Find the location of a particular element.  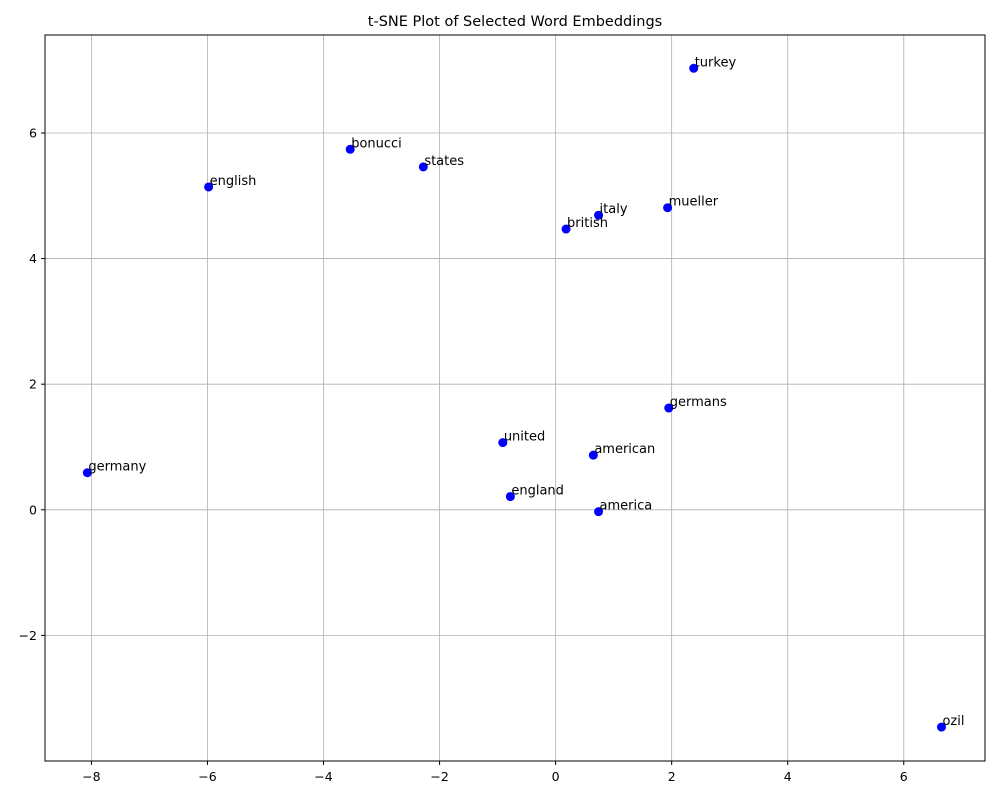

point-label: germans is located at coordinates (698, 402).